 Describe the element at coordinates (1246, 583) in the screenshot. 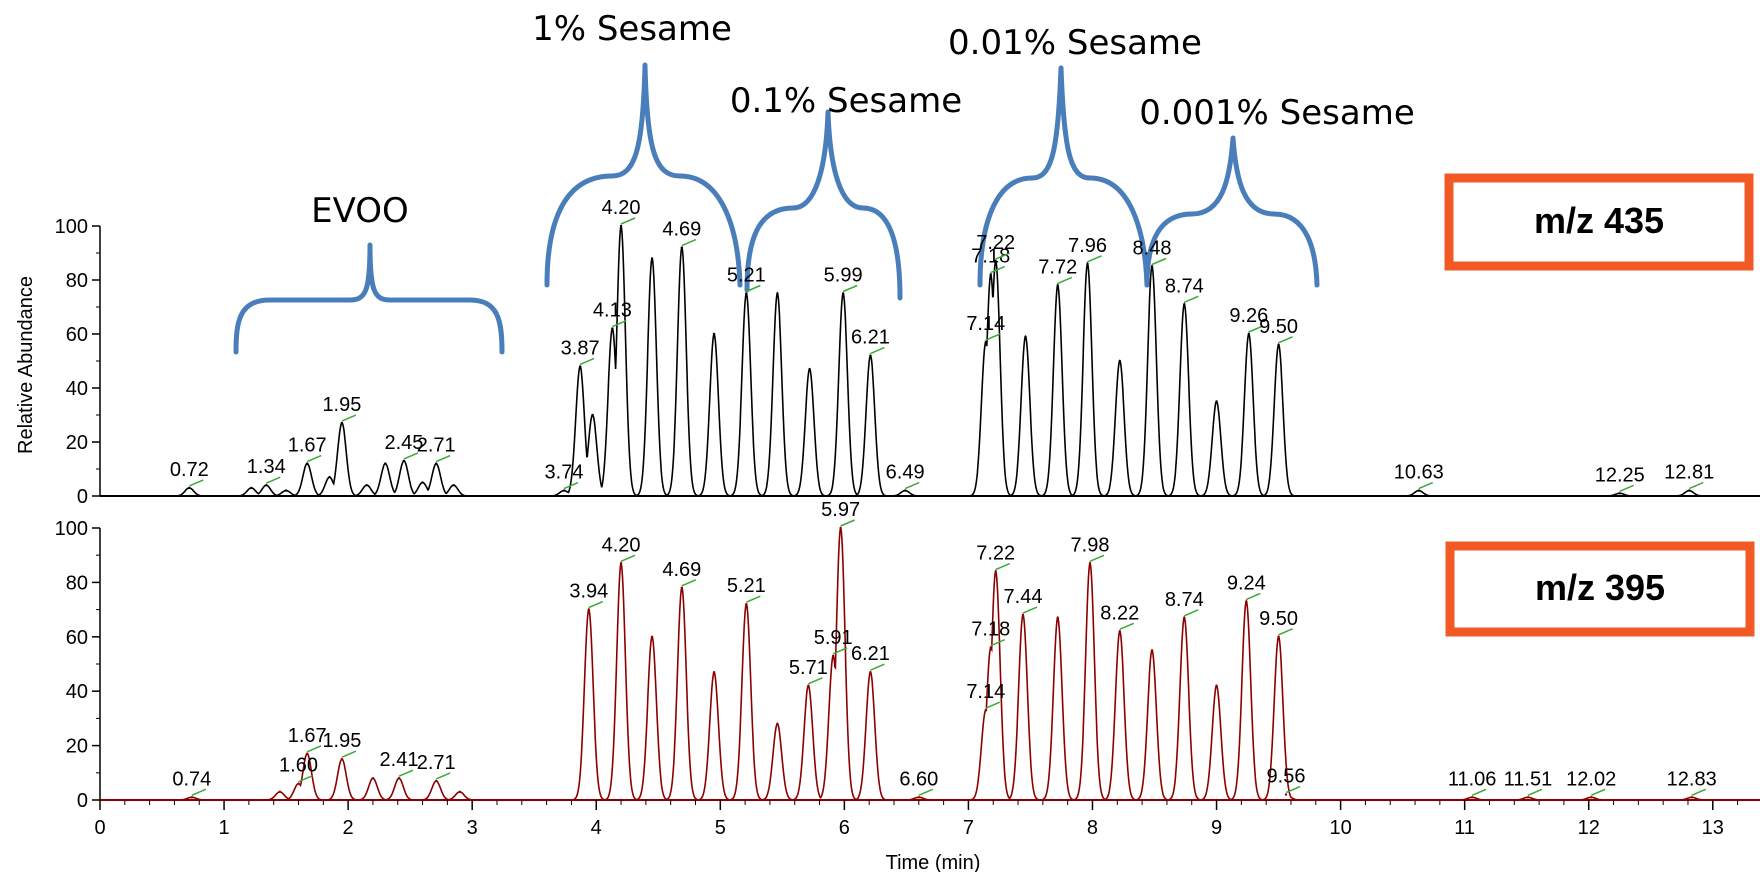

I see `peak-label: 9.24` at that location.